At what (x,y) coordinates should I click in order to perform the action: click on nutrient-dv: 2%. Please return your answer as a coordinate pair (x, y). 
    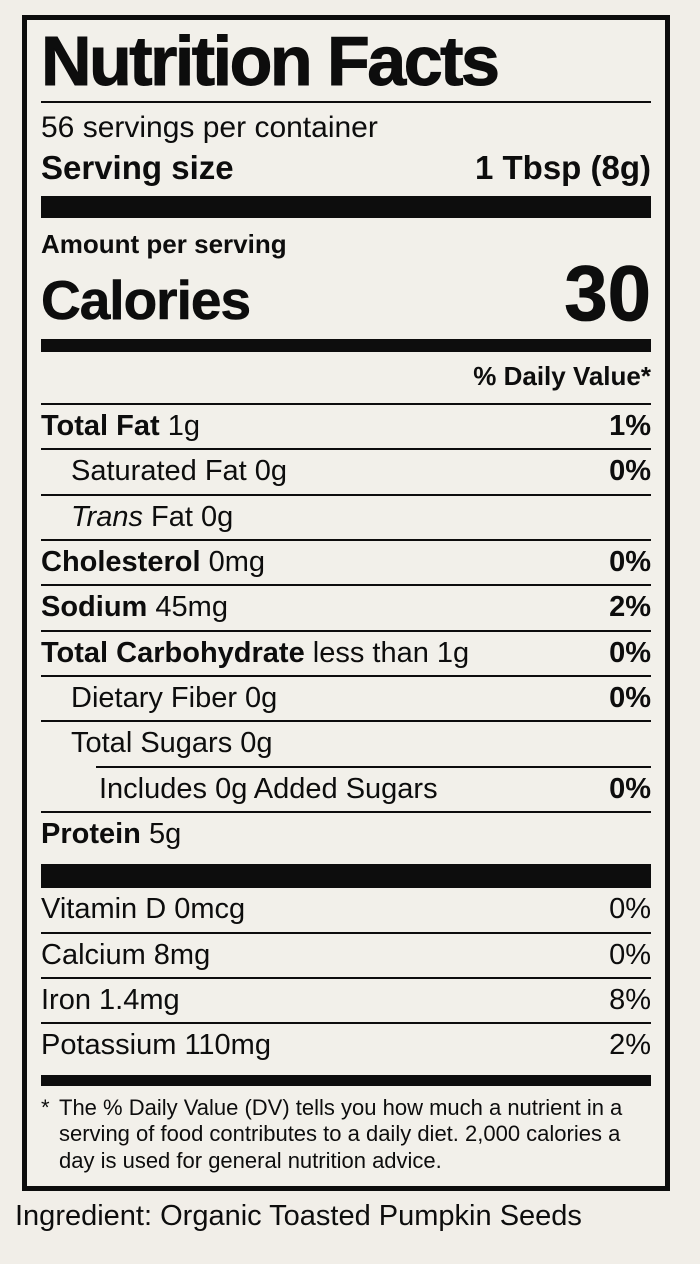
    Looking at the image, I should click on (630, 607).